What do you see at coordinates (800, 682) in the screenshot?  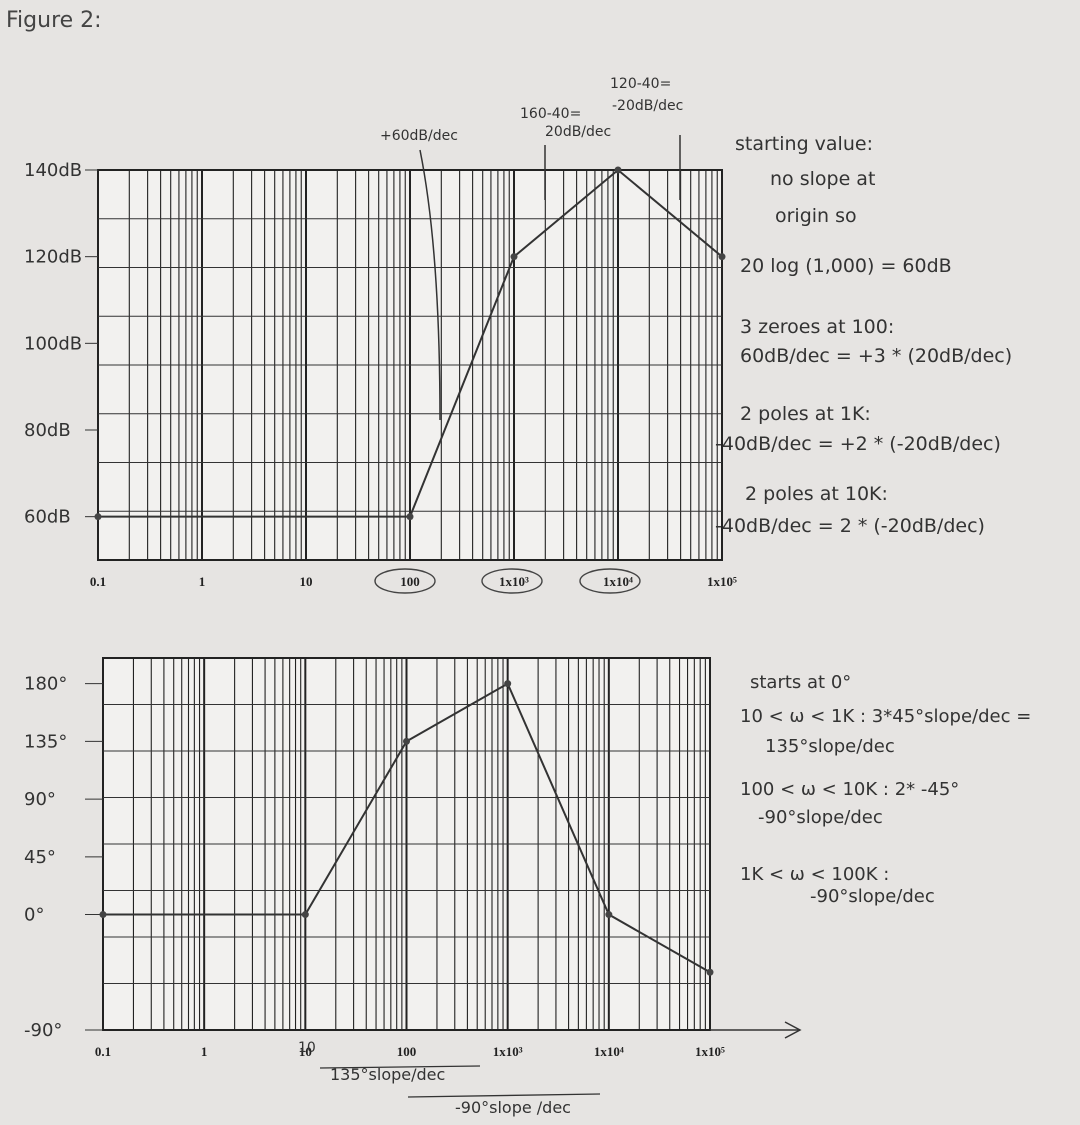 I see `phase-note: starts at 0°` at bounding box center [800, 682].